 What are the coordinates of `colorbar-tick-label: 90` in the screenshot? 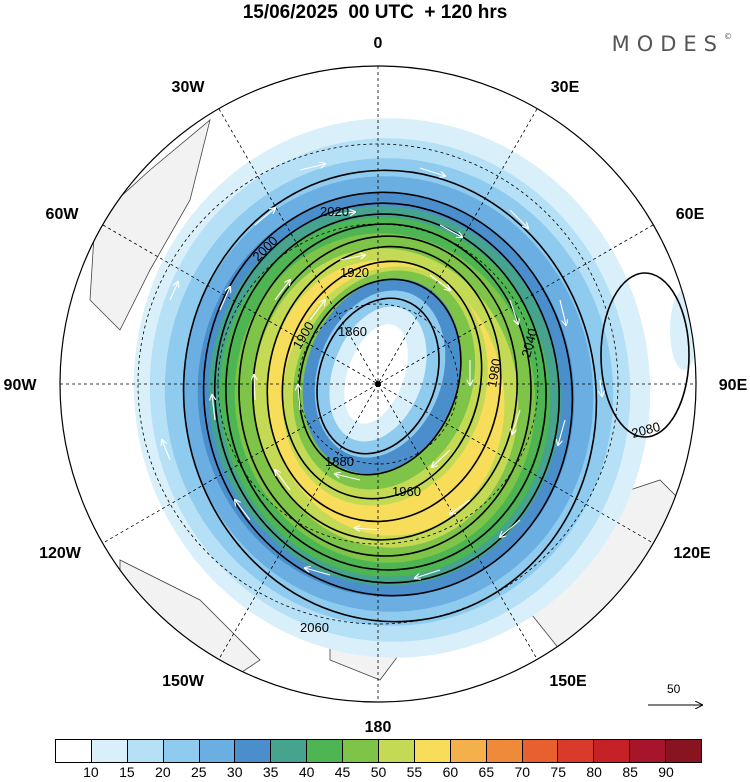 It's located at (666, 772).